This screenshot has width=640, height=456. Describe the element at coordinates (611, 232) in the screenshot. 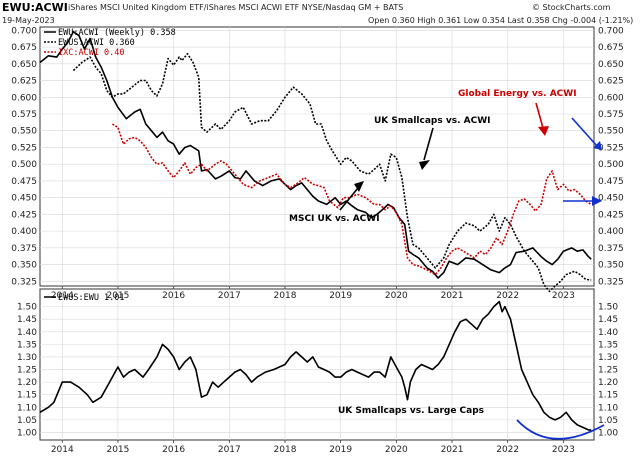

I see `y-tick-label-right: 0.400` at that location.